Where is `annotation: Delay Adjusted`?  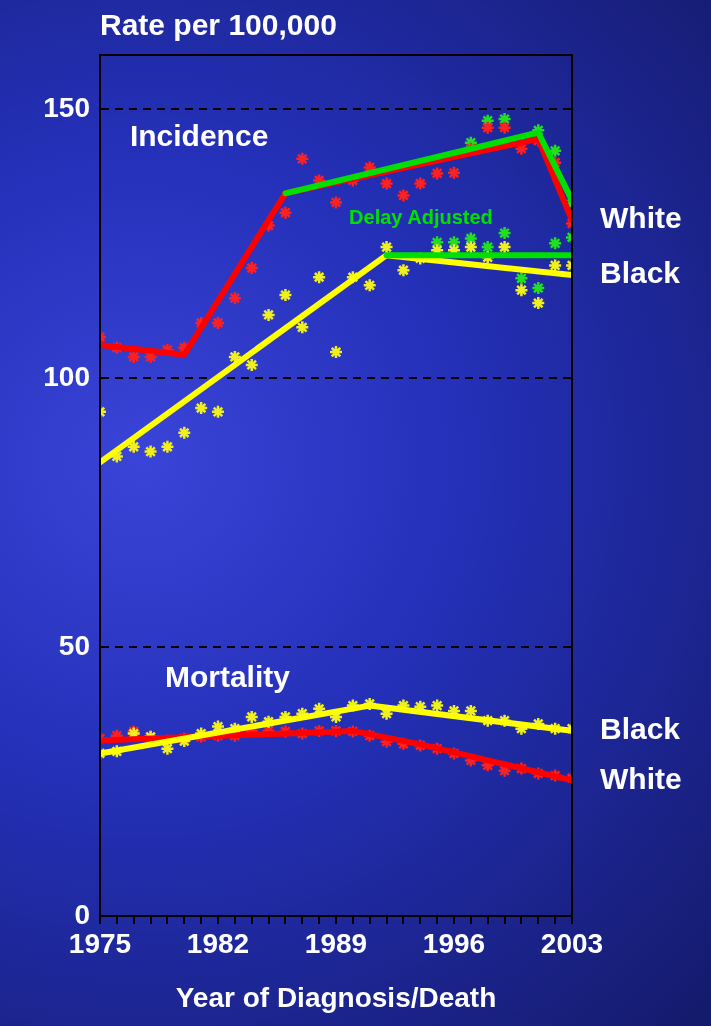
annotation: Delay Adjusted is located at coordinates (421, 217).